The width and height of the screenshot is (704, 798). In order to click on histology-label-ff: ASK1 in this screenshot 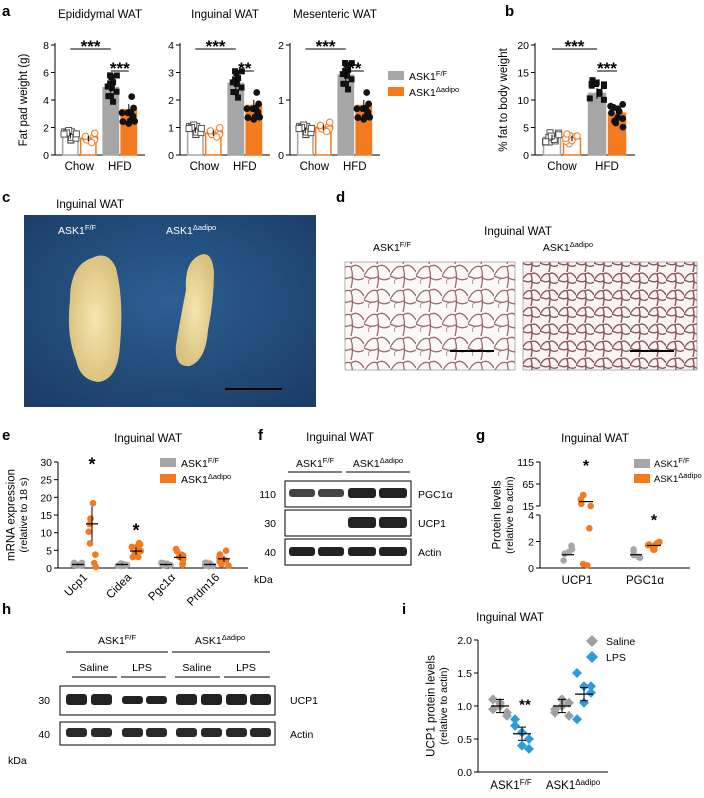, I will do `click(386, 248)`.